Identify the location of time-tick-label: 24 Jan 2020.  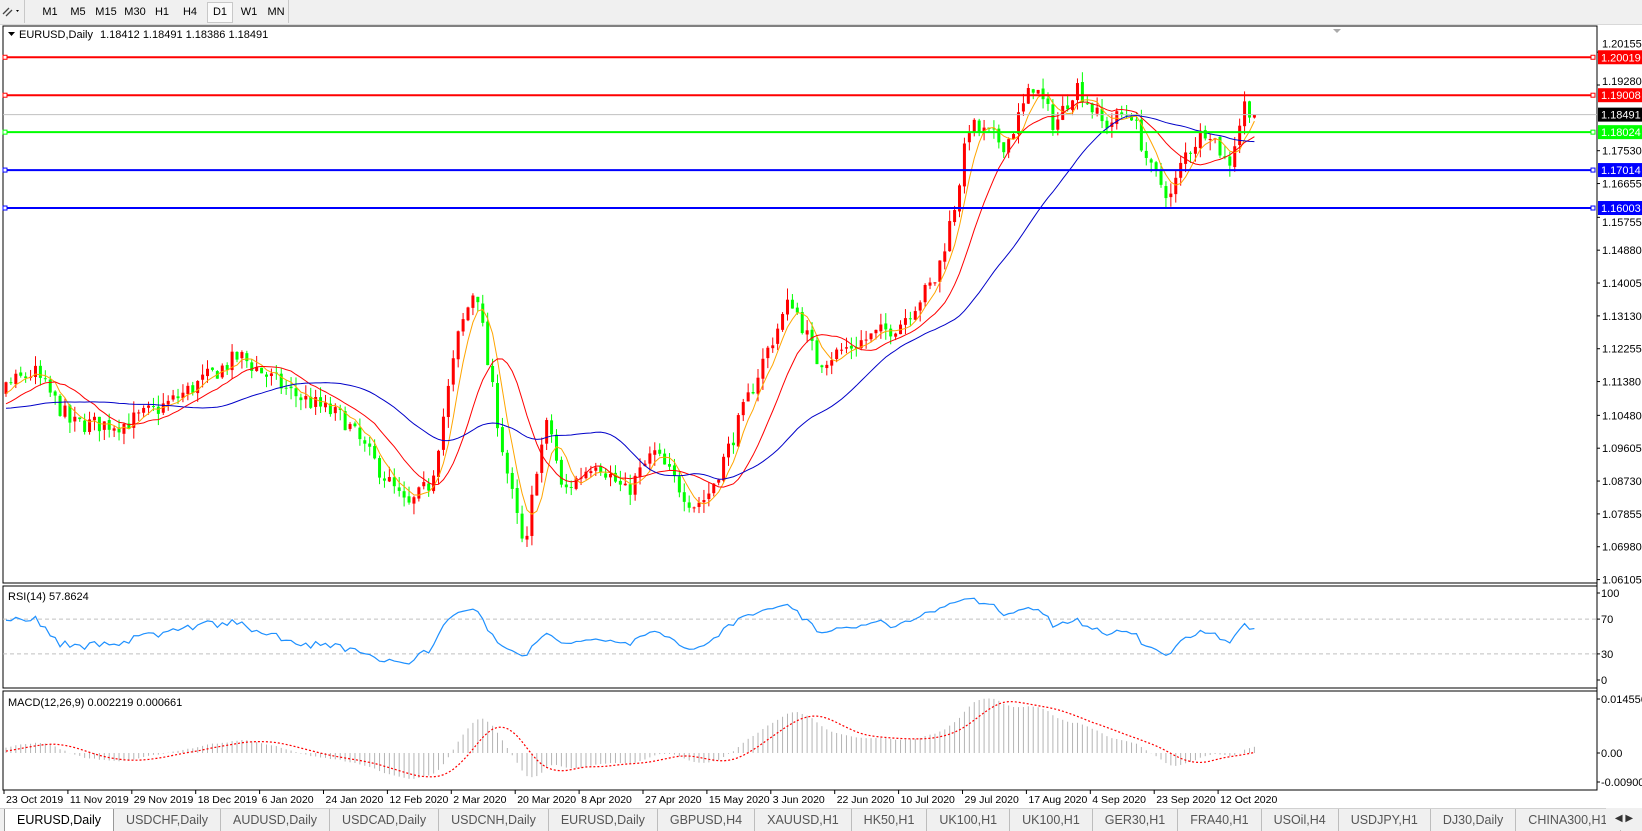
(355, 800).